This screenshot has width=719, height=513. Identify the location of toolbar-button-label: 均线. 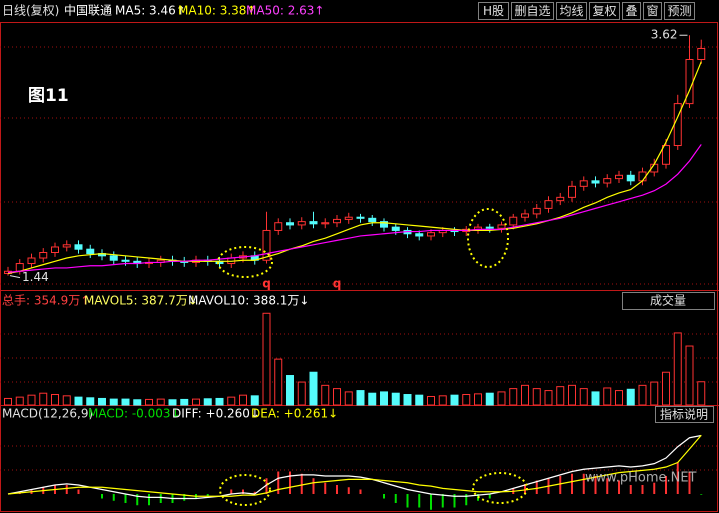
(571, 11).